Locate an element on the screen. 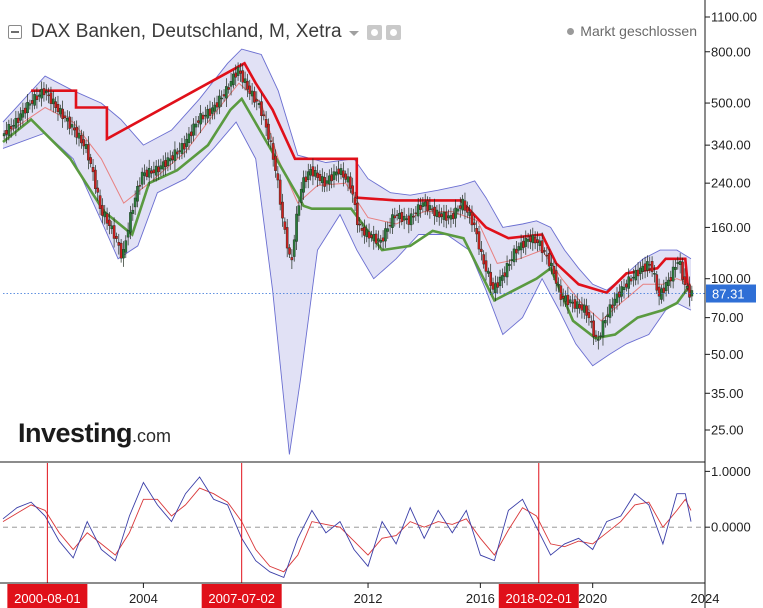  price-tick-label: 240.00 is located at coordinates (731, 183).